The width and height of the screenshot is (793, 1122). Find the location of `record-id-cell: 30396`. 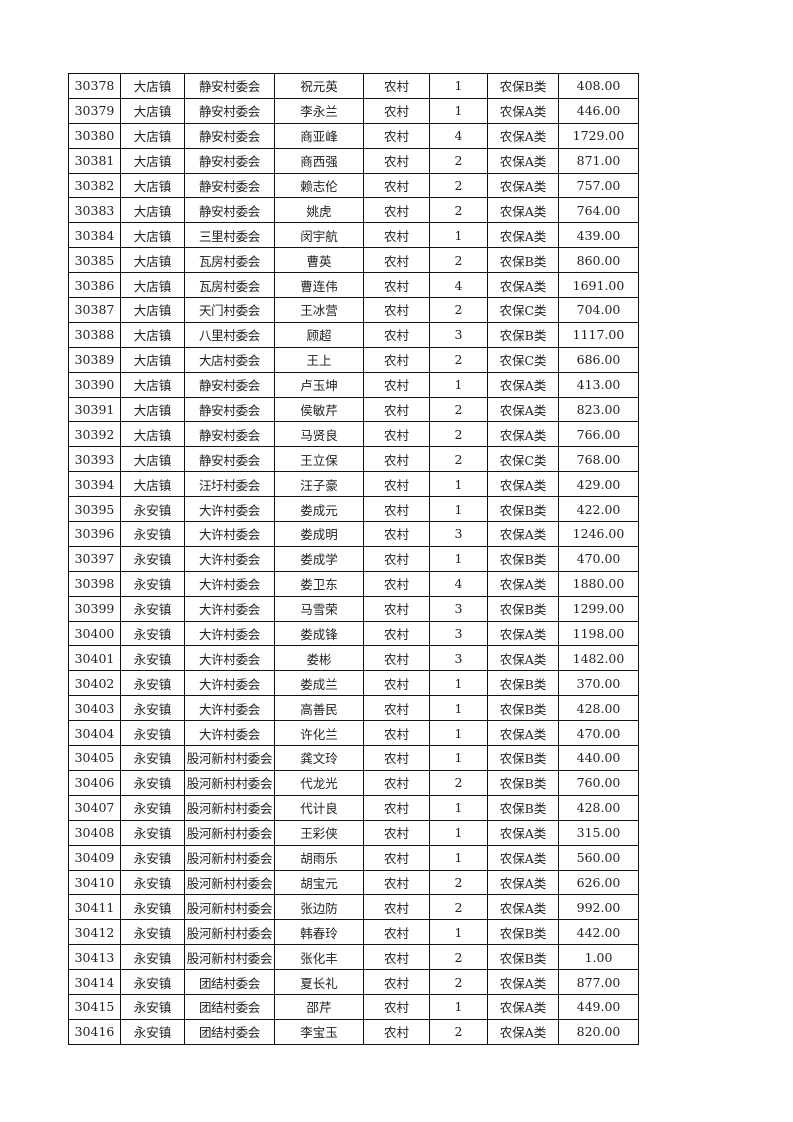

record-id-cell: 30396 is located at coordinates (94, 534).